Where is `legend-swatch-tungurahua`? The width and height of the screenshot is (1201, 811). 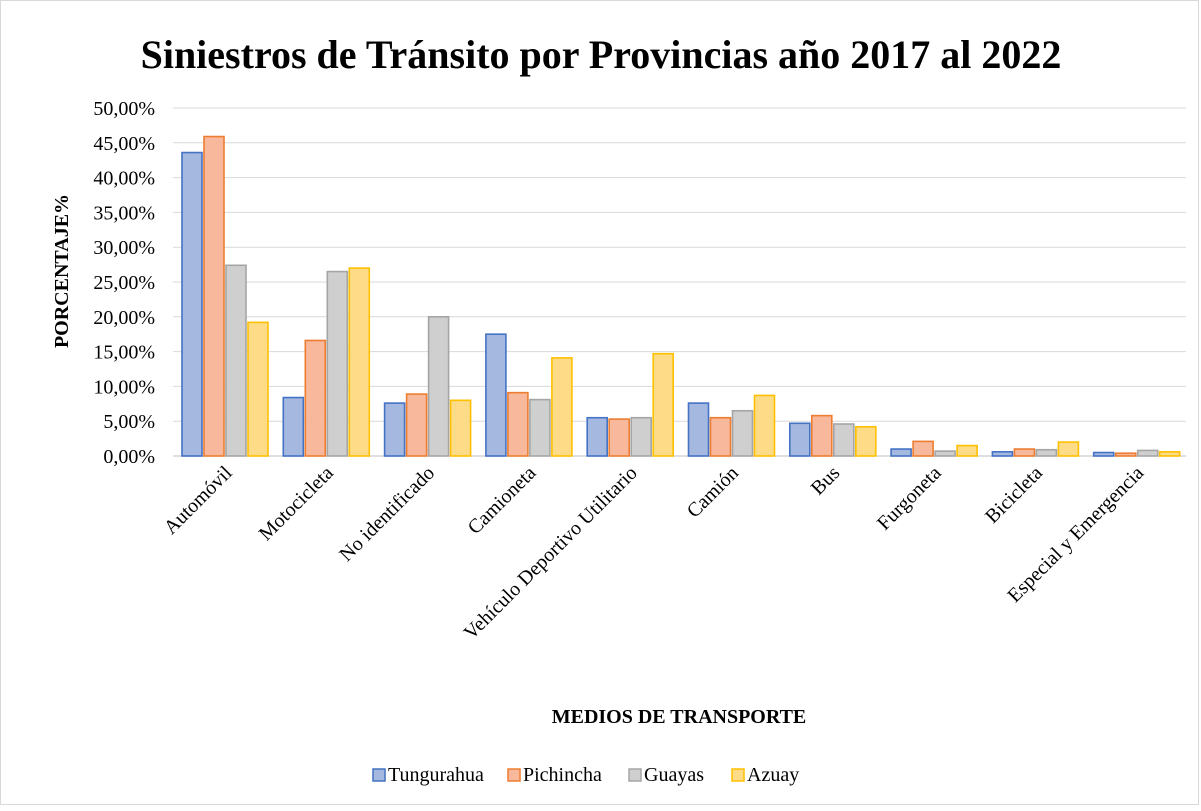 legend-swatch-tungurahua is located at coordinates (379, 775).